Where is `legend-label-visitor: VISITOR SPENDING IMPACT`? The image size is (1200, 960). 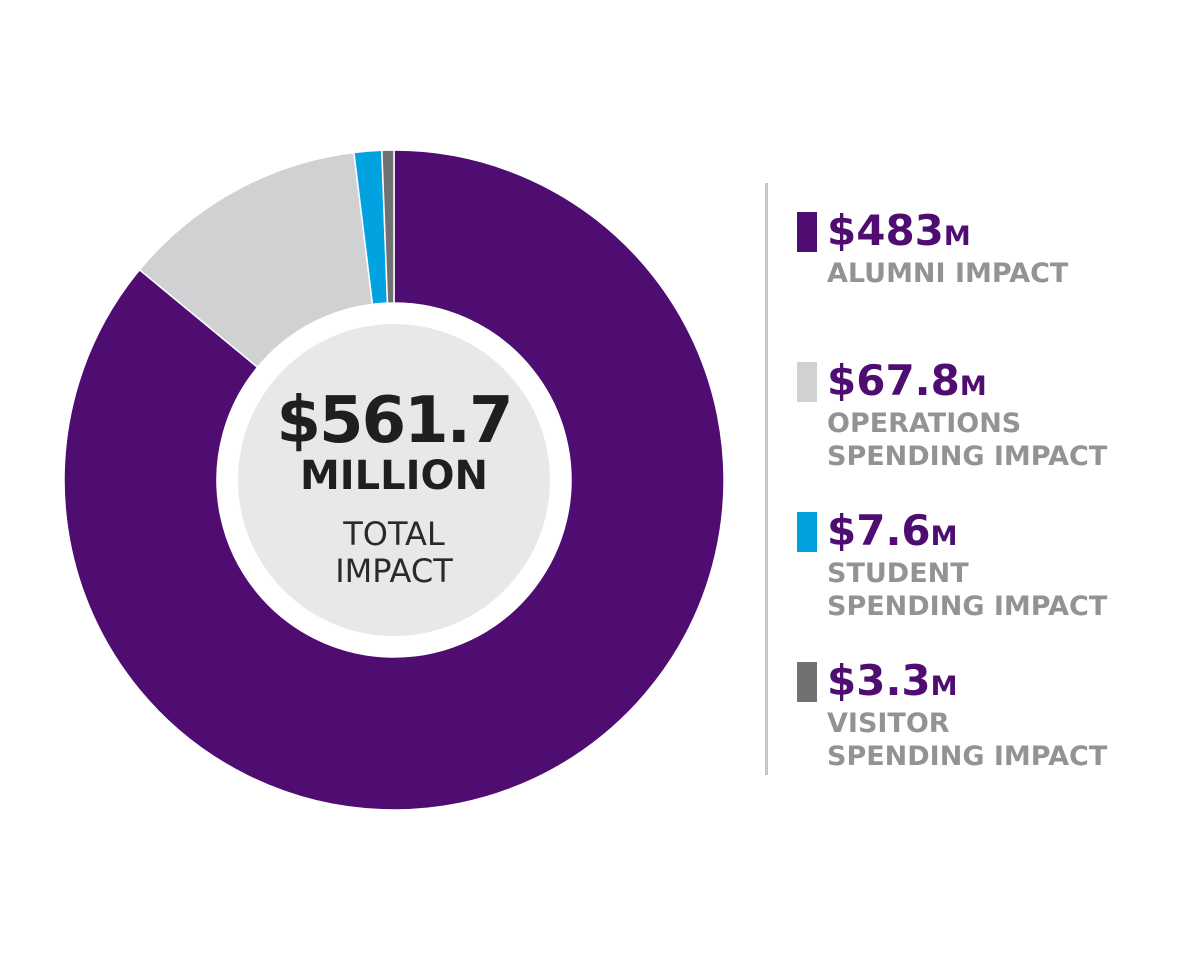 legend-label-visitor: VISITOR SPENDING IMPACT is located at coordinates (967, 740).